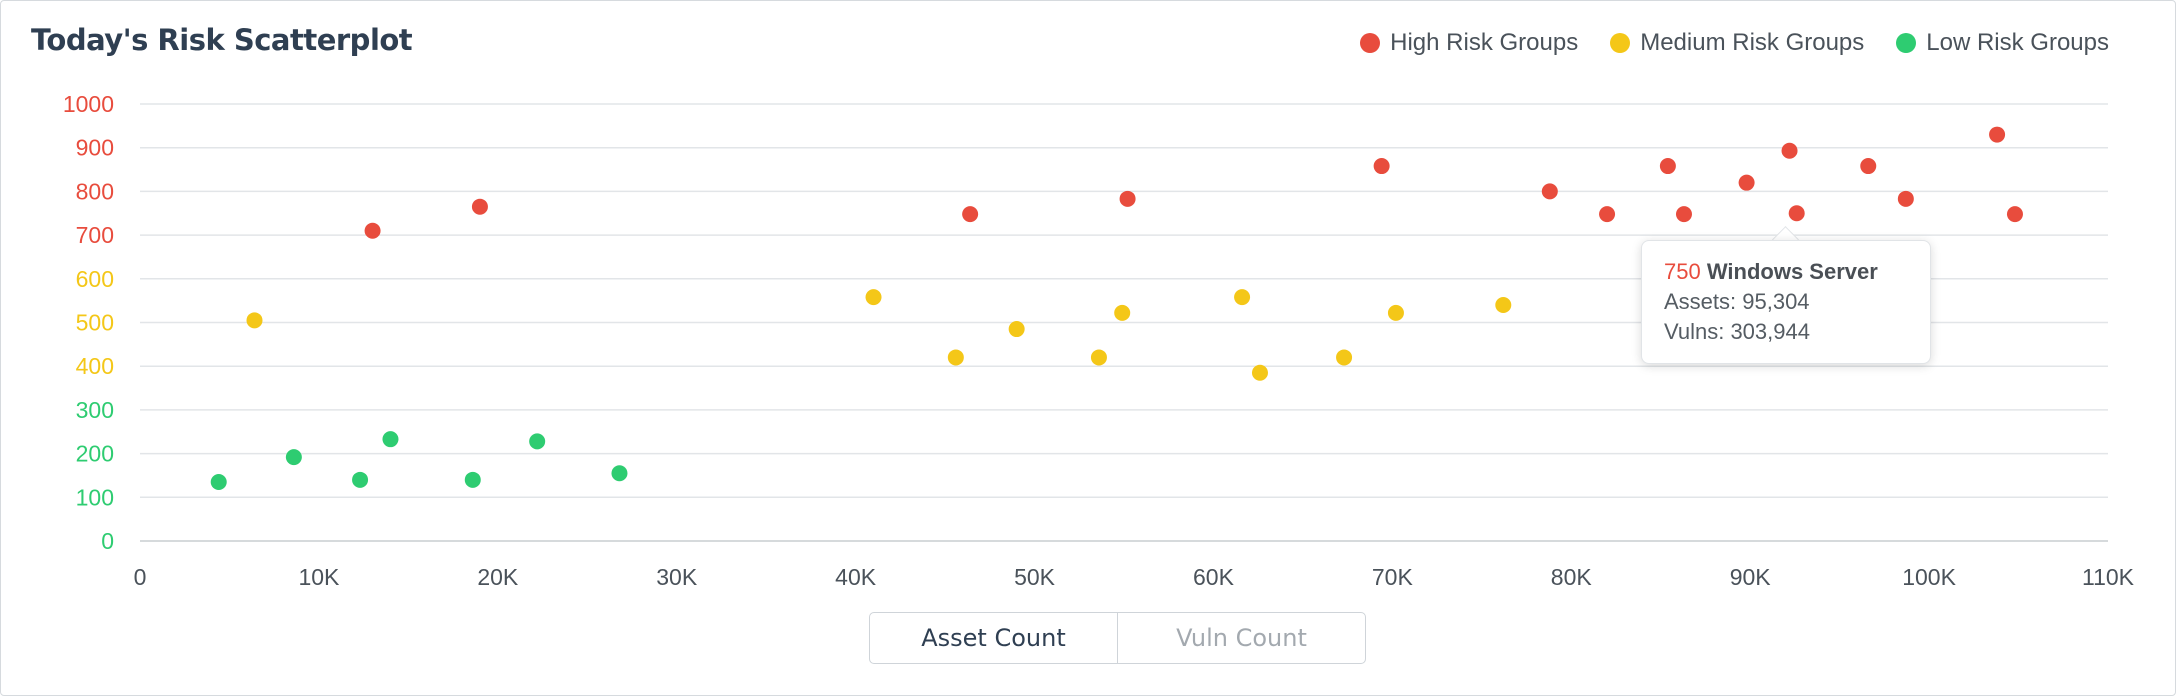  What do you see at coordinates (1682, 271) in the screenshot?
I see `tooltip-risk-value: 750` at bounding box center [1682, 271].